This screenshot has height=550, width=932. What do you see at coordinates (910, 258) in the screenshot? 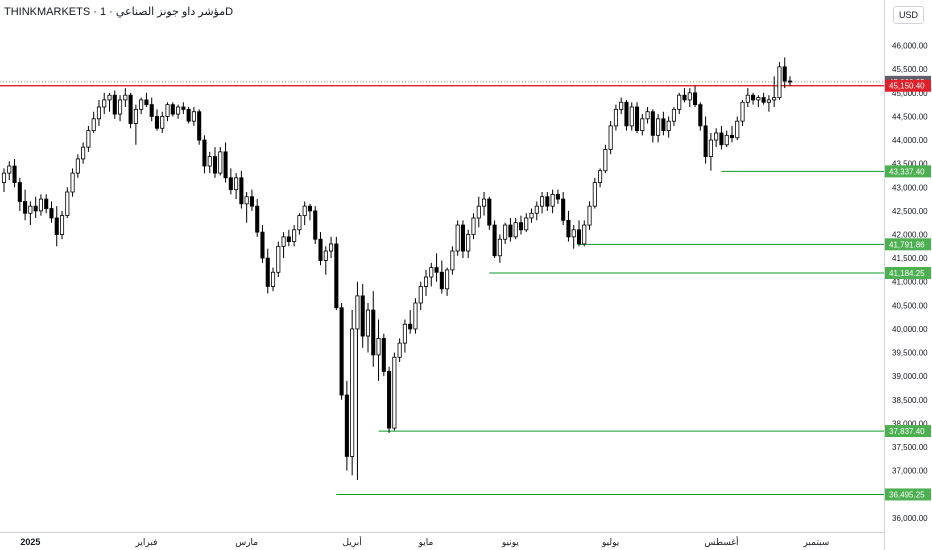
I see `price-tick-label: 41,500.00` at bounding box center [910, 258].